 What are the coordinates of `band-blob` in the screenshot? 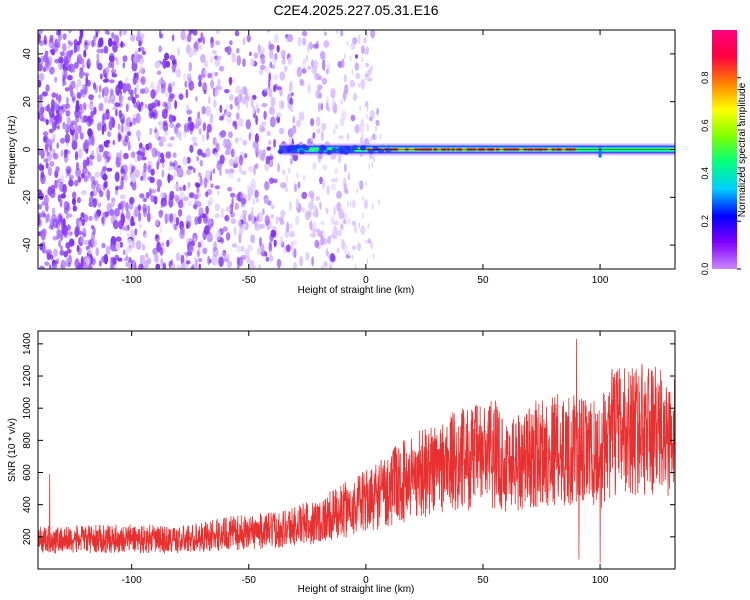 It's located at (363, 147).